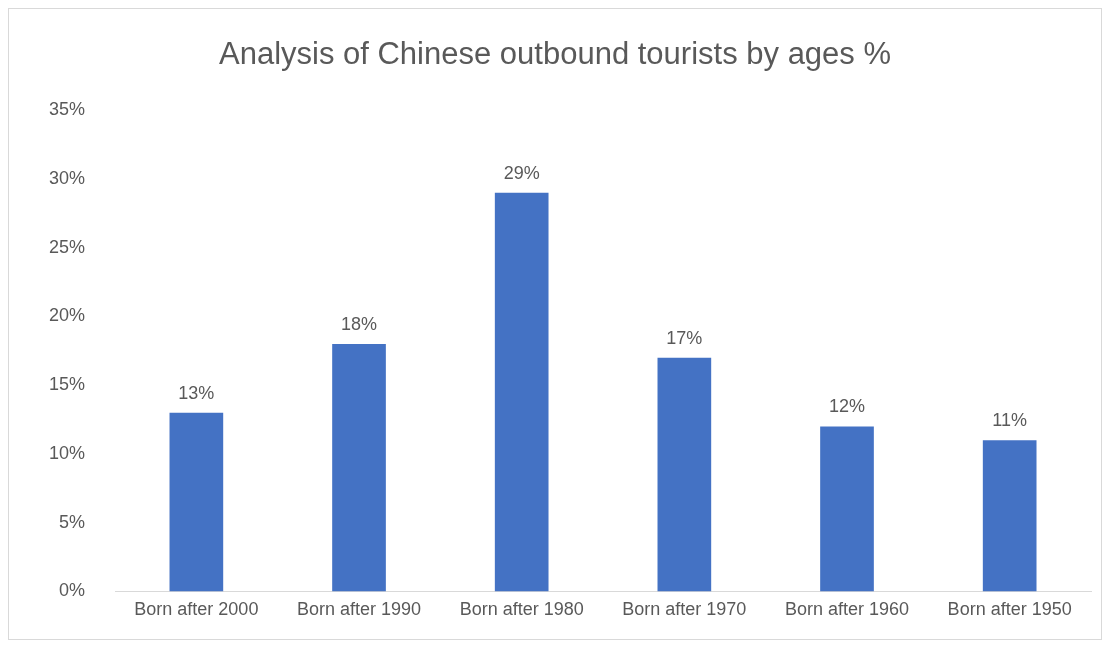 The height and width of the screenshot is (648, 1110). I want to click on y-tick-label: 15%, so click(67, 384).